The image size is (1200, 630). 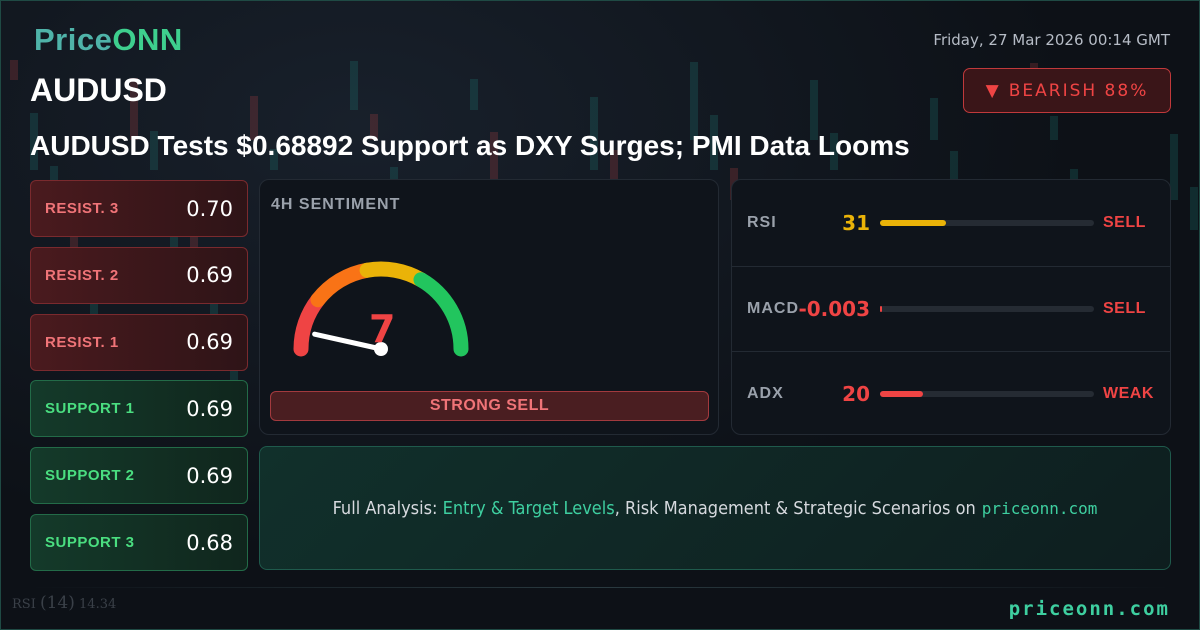 I want to click on indicator-signal: WEAK, so click(x=1128, y=393).